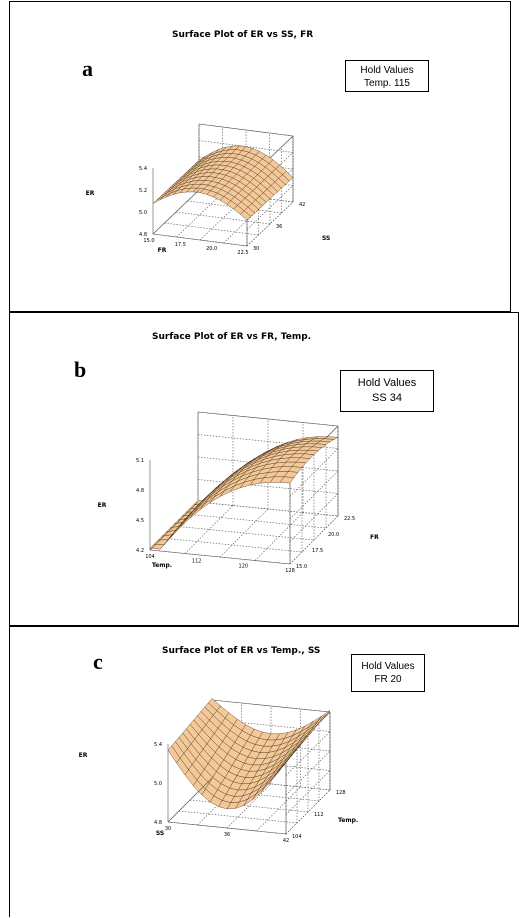 The width and height of the screenshot is (519, 918). I want to click on x-tick-label: 22.5, so click(242, 253).